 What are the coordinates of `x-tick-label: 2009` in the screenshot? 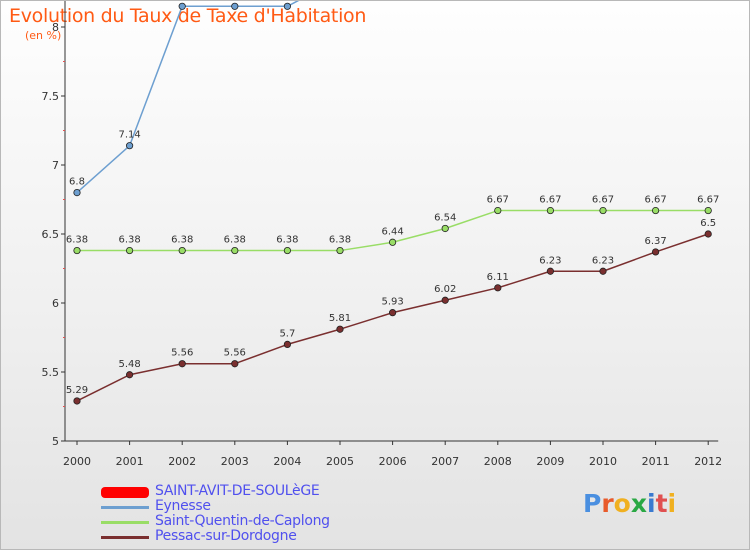 It's located at (550, 461).